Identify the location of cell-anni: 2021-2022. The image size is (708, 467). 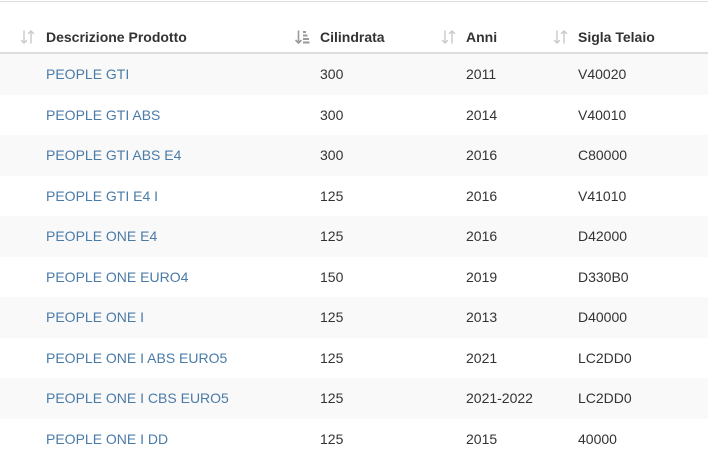
(497, 398).